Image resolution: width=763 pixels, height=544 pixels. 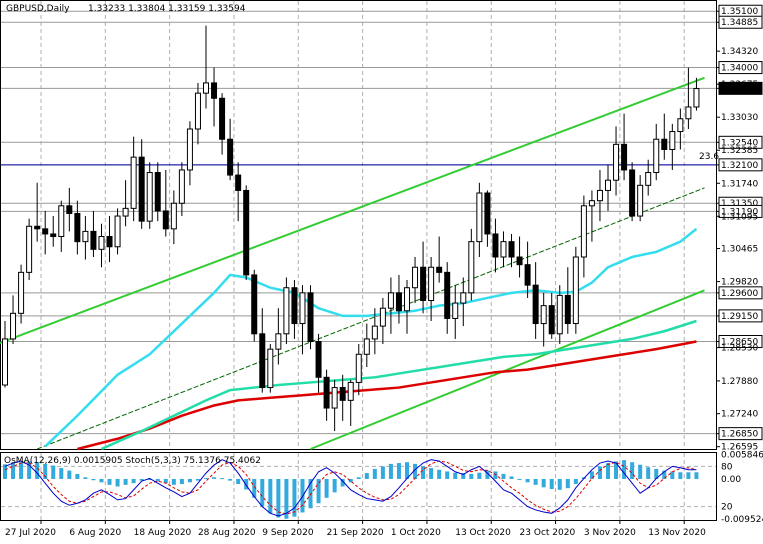 What do you see at coordinates (739, 166) in the screenshot?
I see `price-tick-label: 1.32100` at bounding box center [739, 166].